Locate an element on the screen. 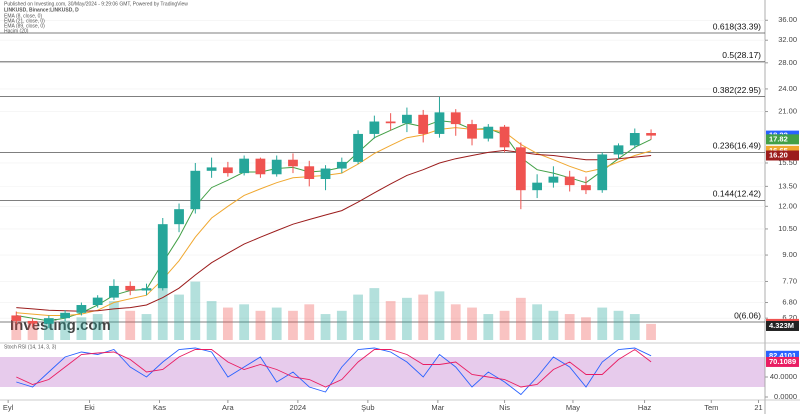 The height and width of the screenshot is (414, 800). x-tick-label: 2024 is located at coordinates (298, 407).